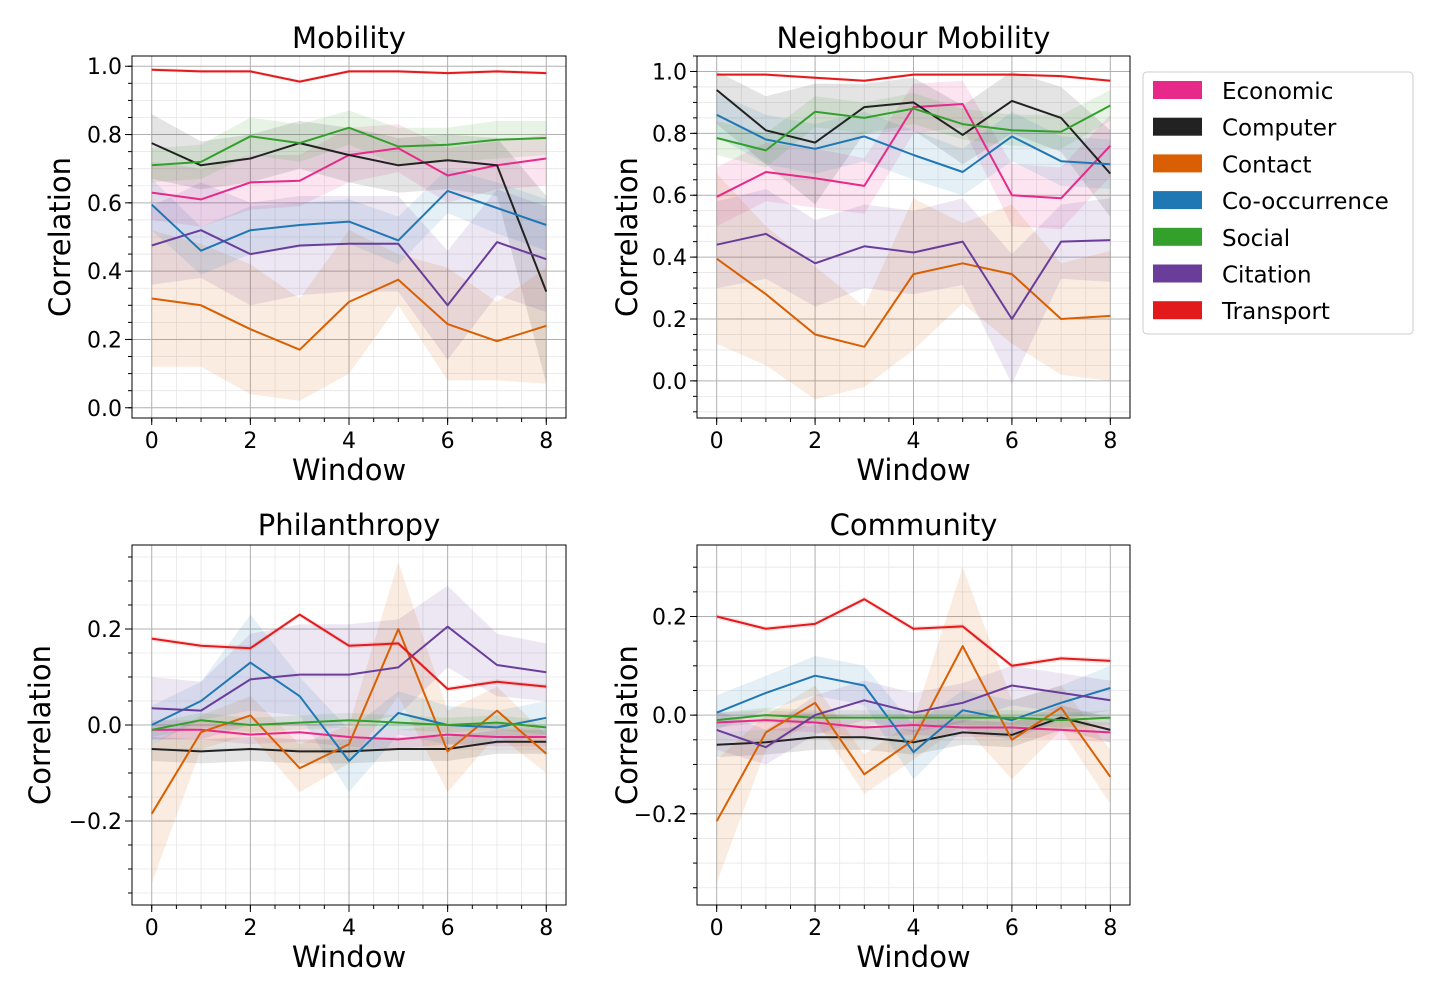 The height and width of the screenshot is (1000, 1440). I want to click on legend-swatch-computer, so click(1177, 126).